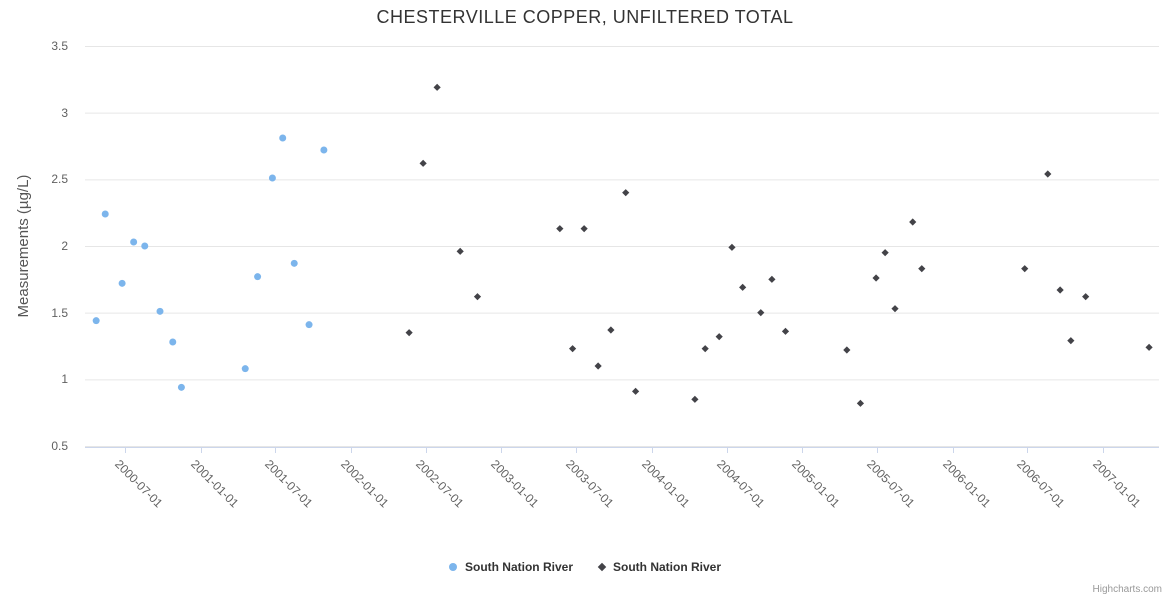 The width and height of the screenshot is (1170, 600). What do you see at coordinates (585, 567) in the screenshot?
I see `legend: South Nation River South Nation River` at bounding box center [585, 567].